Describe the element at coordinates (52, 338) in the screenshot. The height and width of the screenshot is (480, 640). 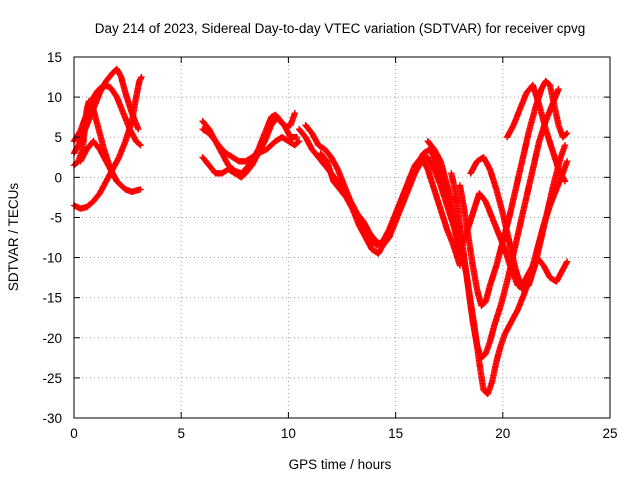
I see `y-tick-label: -20` at that location.